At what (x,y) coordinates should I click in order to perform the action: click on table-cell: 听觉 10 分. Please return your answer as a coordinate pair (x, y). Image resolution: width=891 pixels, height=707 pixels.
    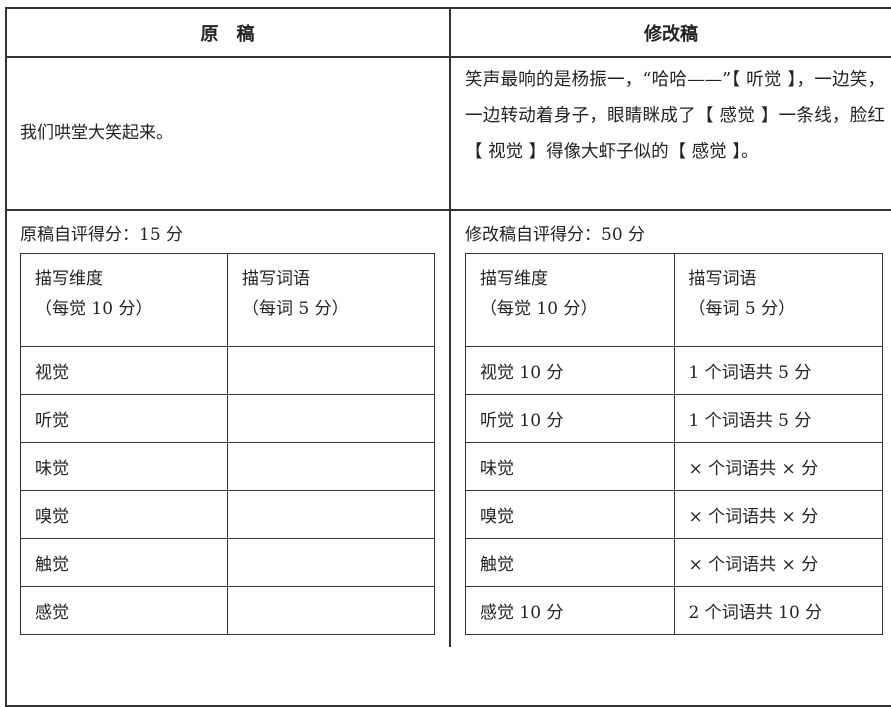
    Looking at the image, I should click on (570, 418).